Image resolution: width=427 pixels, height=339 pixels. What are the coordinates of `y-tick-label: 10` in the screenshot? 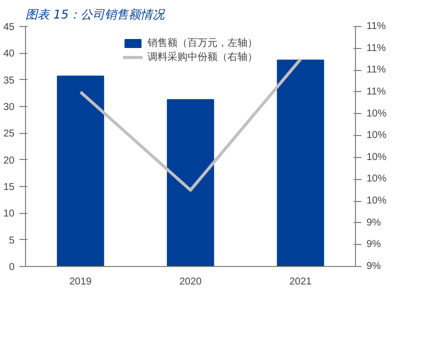 It's located at (9, 214).